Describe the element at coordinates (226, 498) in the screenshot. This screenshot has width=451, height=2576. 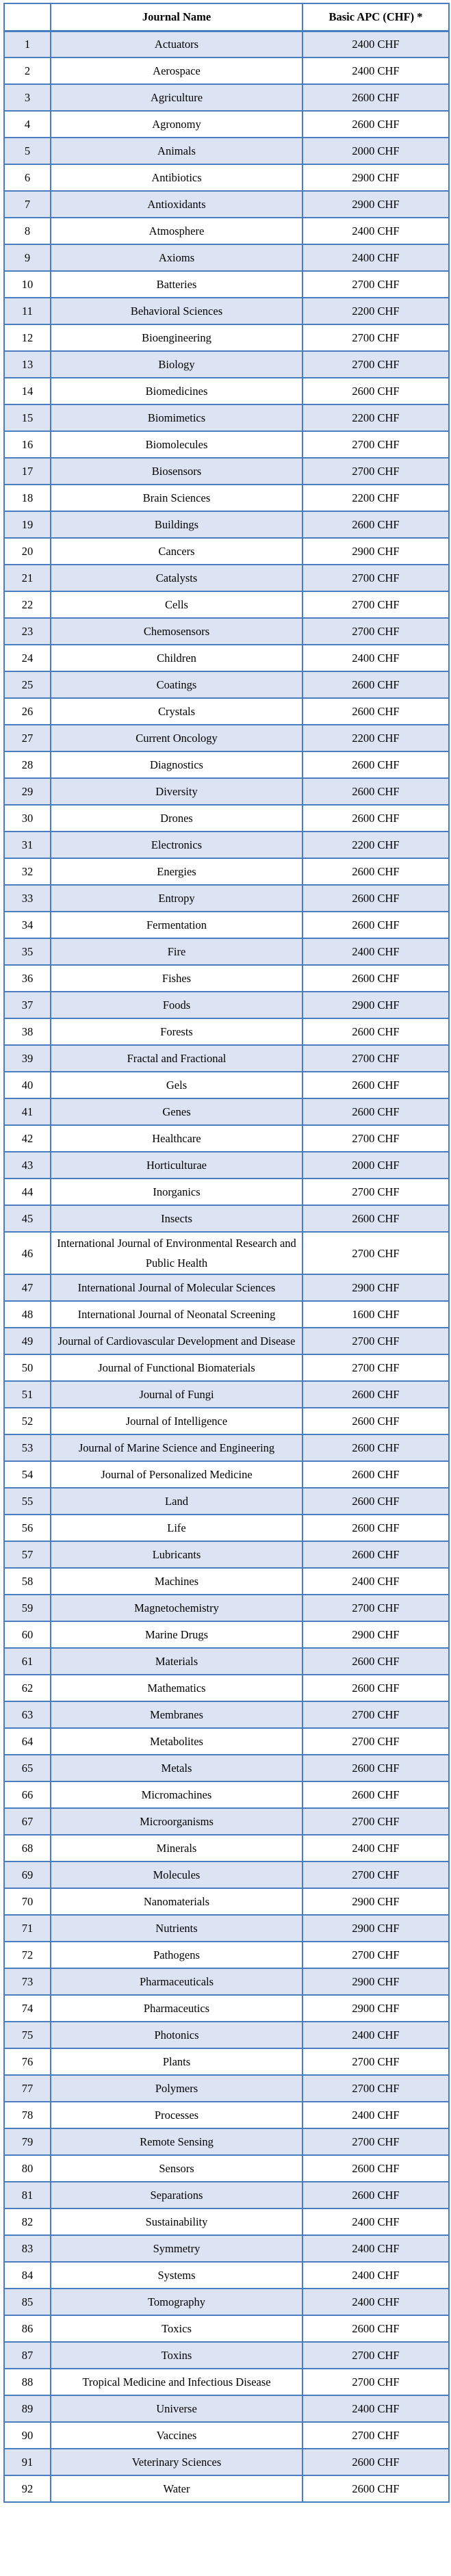
I see `table-row: 18 Brain Sciences 2200 CHF` at that location.